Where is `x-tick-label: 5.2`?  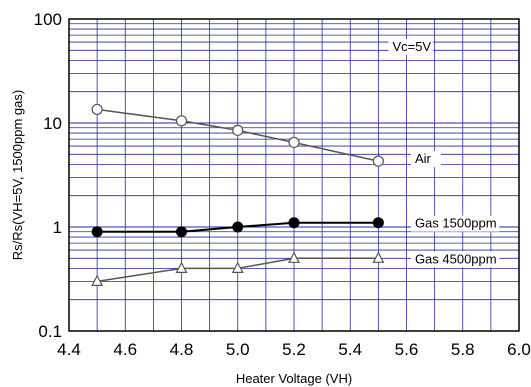 x-tick-label: 5.2 is located at coordinates (294, 349).